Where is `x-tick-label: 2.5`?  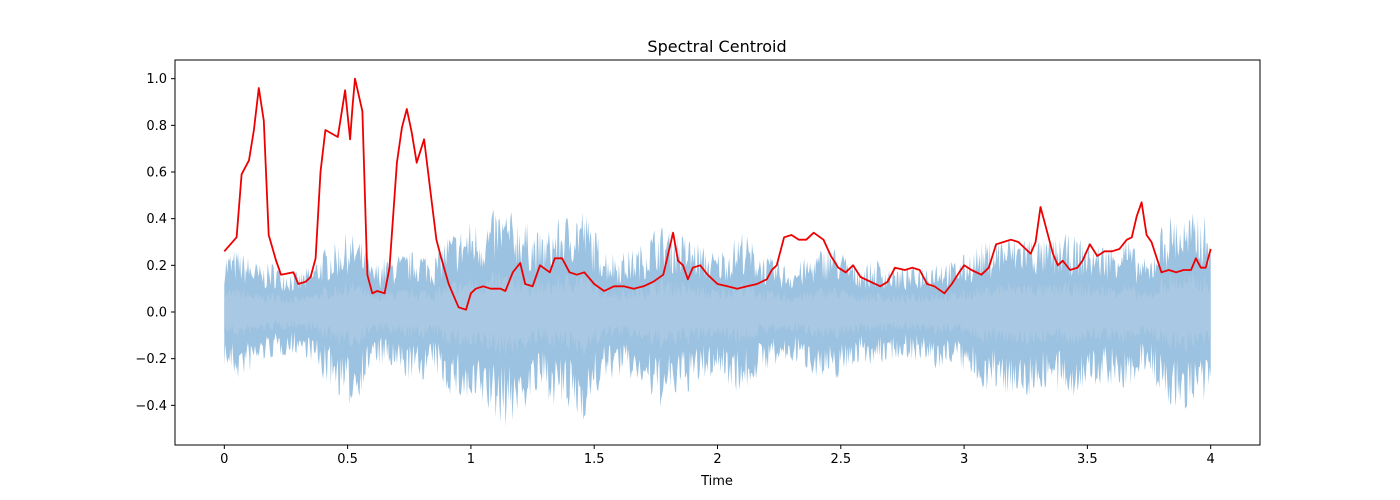 x-tick-label: 2.5 is located at coordinates (840, 459).